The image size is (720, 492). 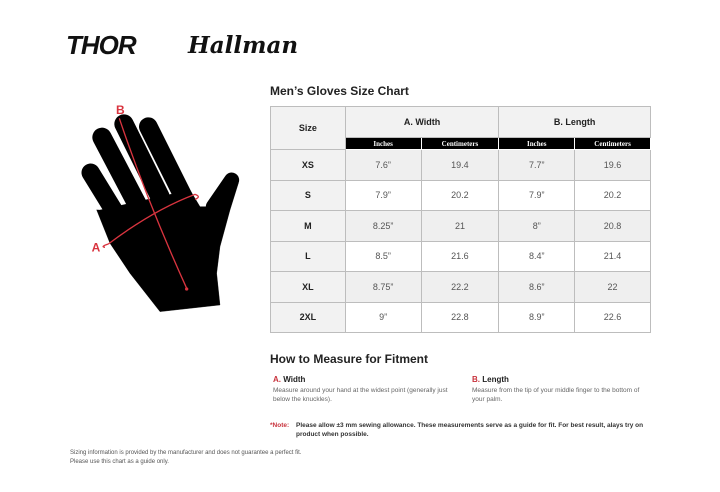 What do you see at coordinates (308, 165) in the screenshot?
I see `size-cell: XS` at bounding box center [308, 165].